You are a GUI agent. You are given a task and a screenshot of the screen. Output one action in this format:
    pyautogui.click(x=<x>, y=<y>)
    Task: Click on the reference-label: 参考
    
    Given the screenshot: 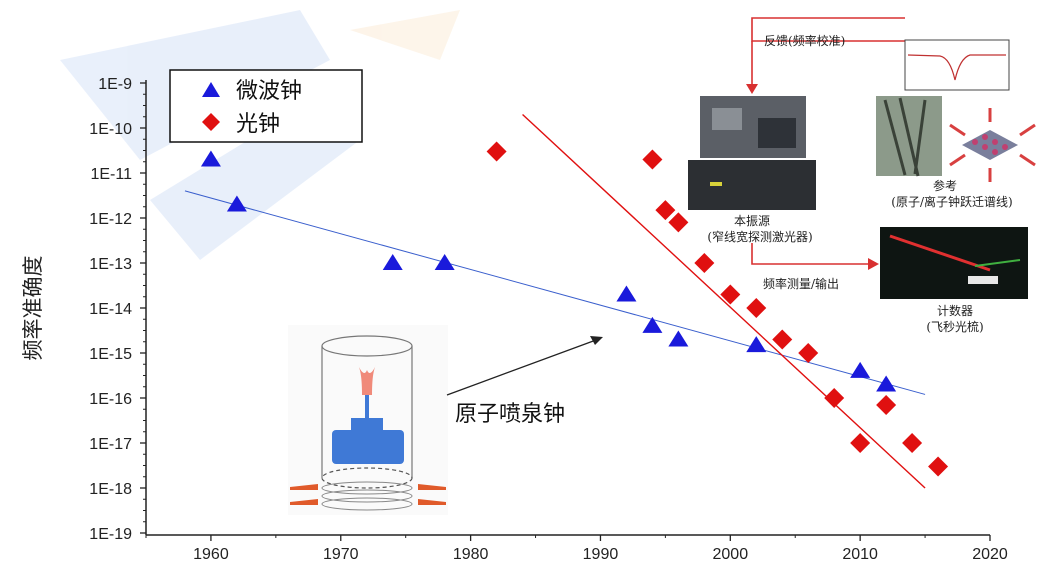 What is the action you would take?
    pyautogui.click(x=945, y=185)
    